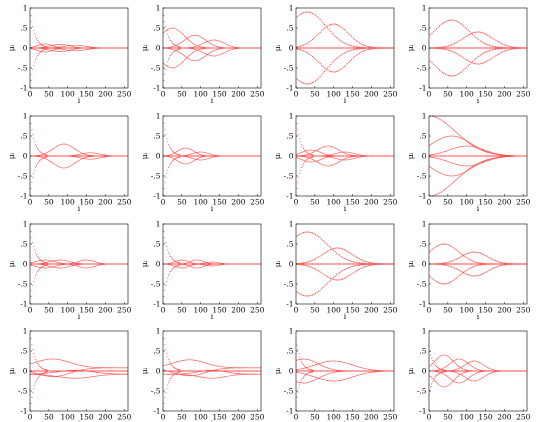 This screenshot has height=422, width=550. What do you see at coordinates (345, 420) in the screenshot?
I see `x-axis-label: i` at bounding box center [345, 420].